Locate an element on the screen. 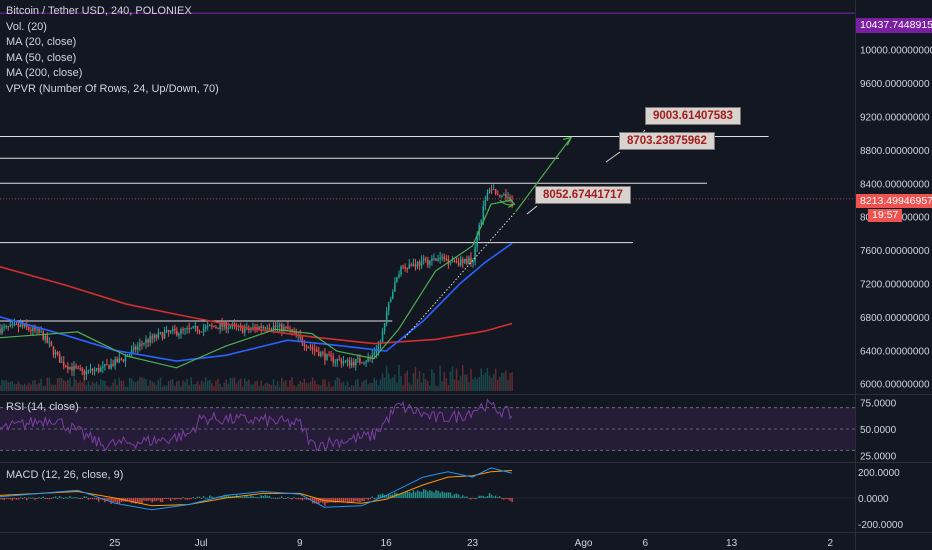 Image resolution: width=932 pixels, height=550 pixels. time-tick-label: 6 is located at coordinates (645, 543).